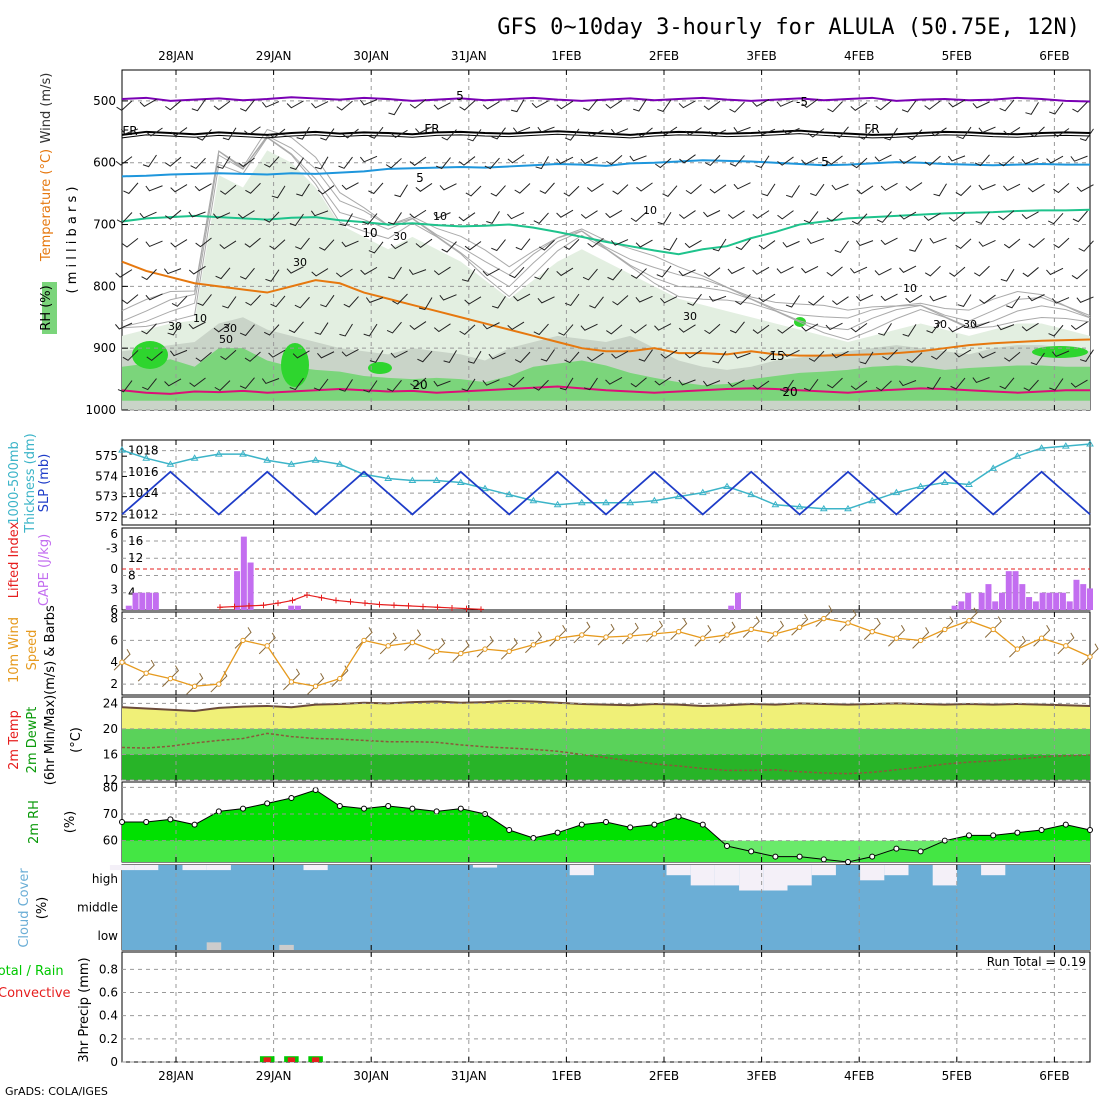  What do you see at coordinates (46, 205) in the screenshot?
I see `y-axis-label-temperature: Temperature (°C)` at bounding box center [46, 205].